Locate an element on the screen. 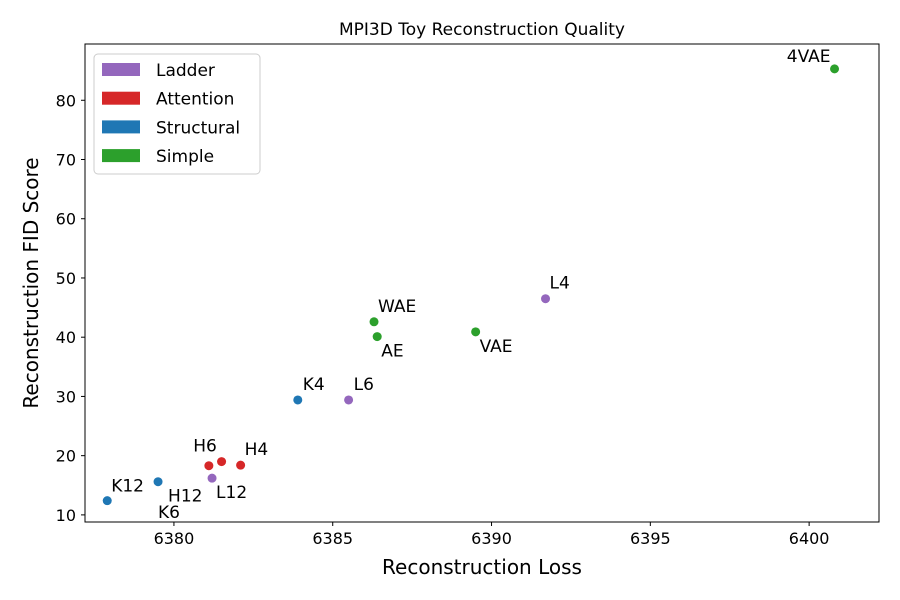 The height and width of the screenshot is (600, 900). y-tick-label: 30 is located at coordinates (66, 396).